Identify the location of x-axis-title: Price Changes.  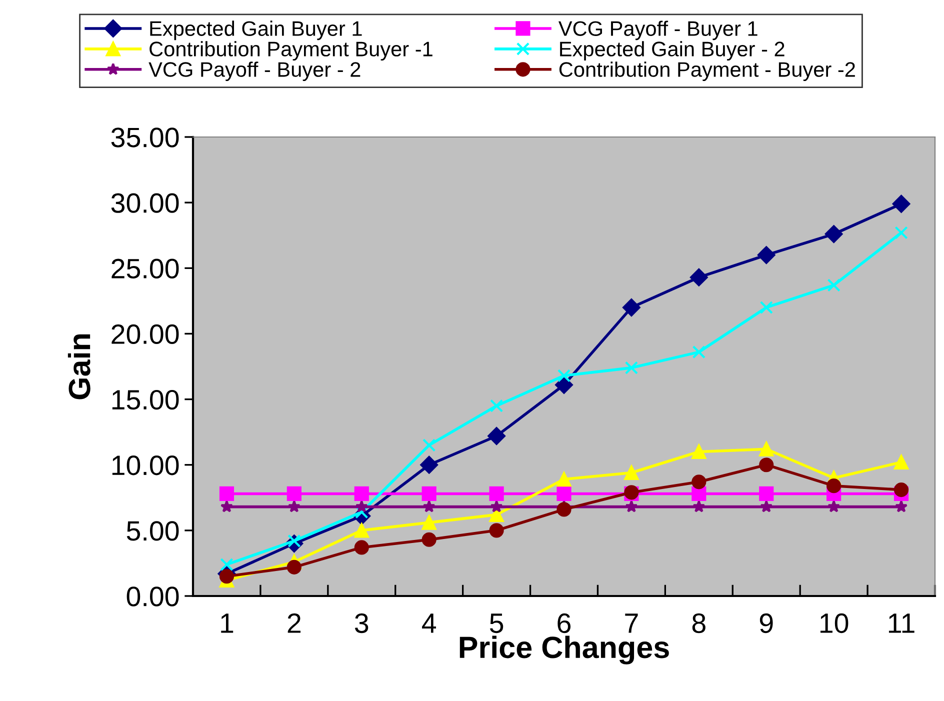
(564, 650).